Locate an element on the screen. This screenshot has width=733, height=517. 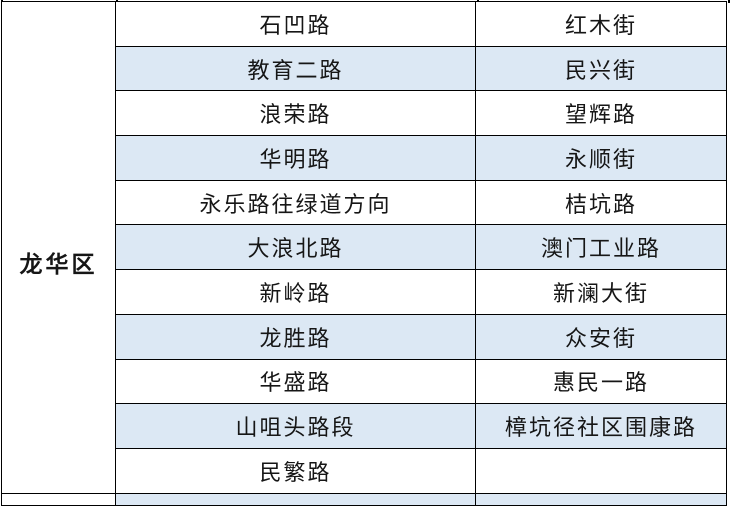
district-cell-sliver is located at coordinates (58, 499).